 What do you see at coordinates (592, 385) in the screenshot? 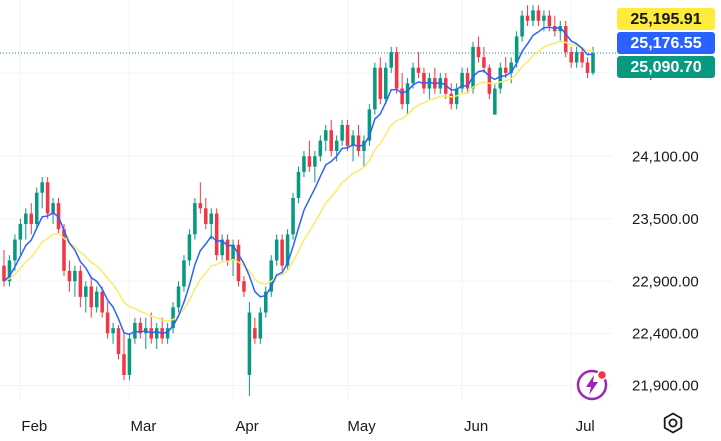
I see `lightning-badge-icon` at bounding box center [592, 385].